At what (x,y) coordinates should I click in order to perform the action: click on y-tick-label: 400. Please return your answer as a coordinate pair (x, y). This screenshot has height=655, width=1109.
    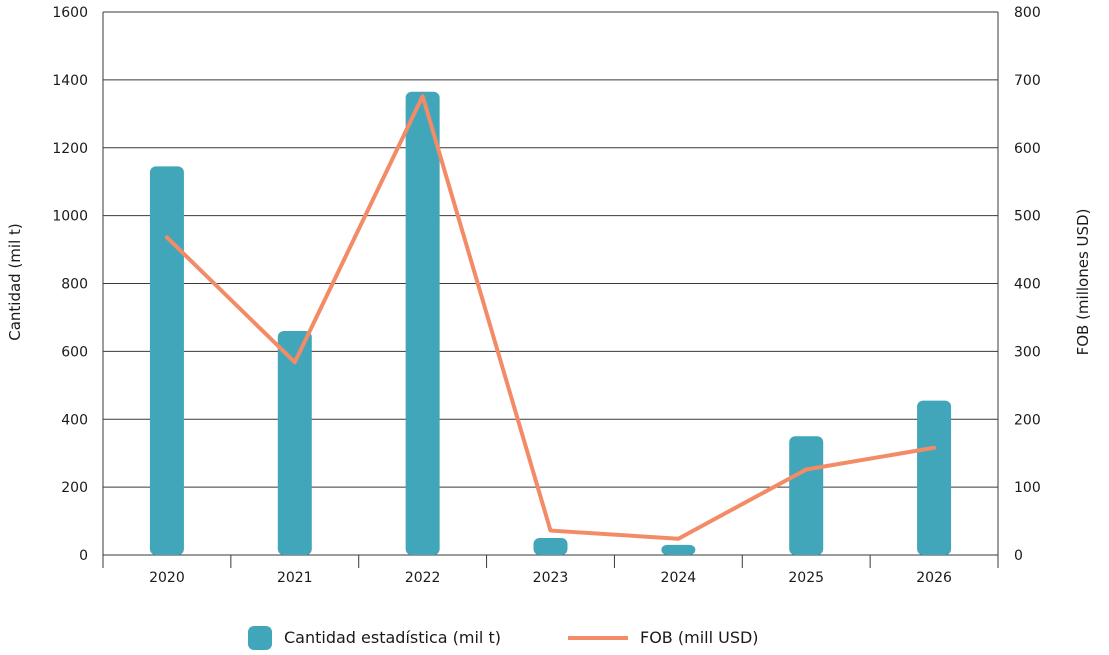
    Looking at the image, I should click on (74, 420).